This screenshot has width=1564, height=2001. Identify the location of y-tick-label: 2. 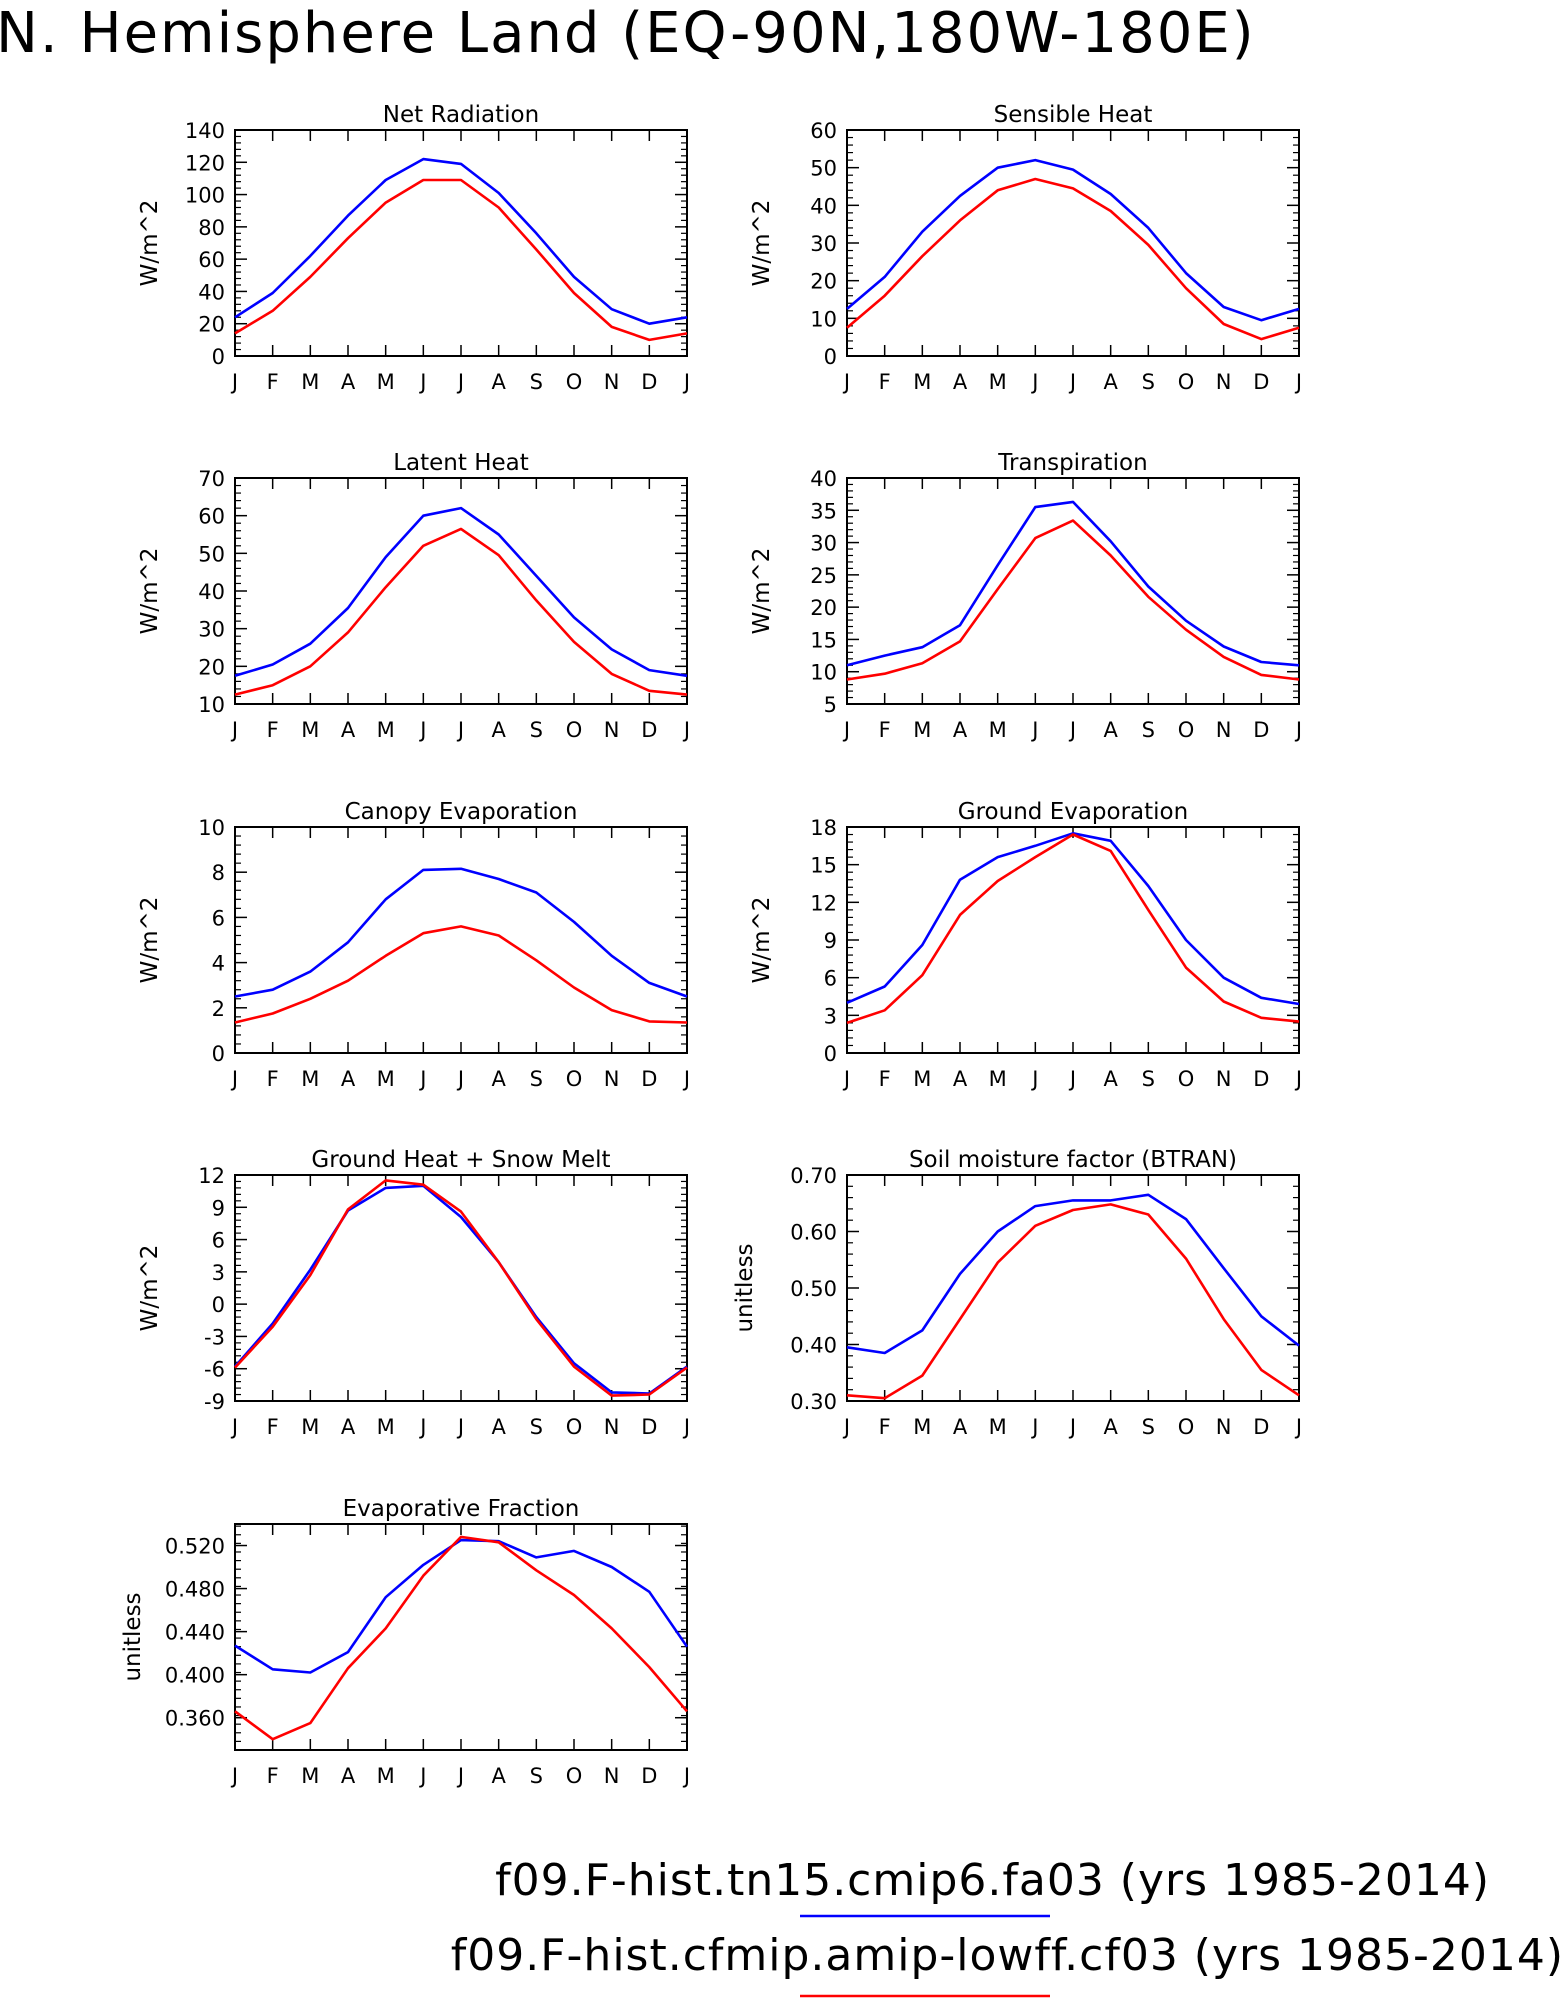
(218, 1009).